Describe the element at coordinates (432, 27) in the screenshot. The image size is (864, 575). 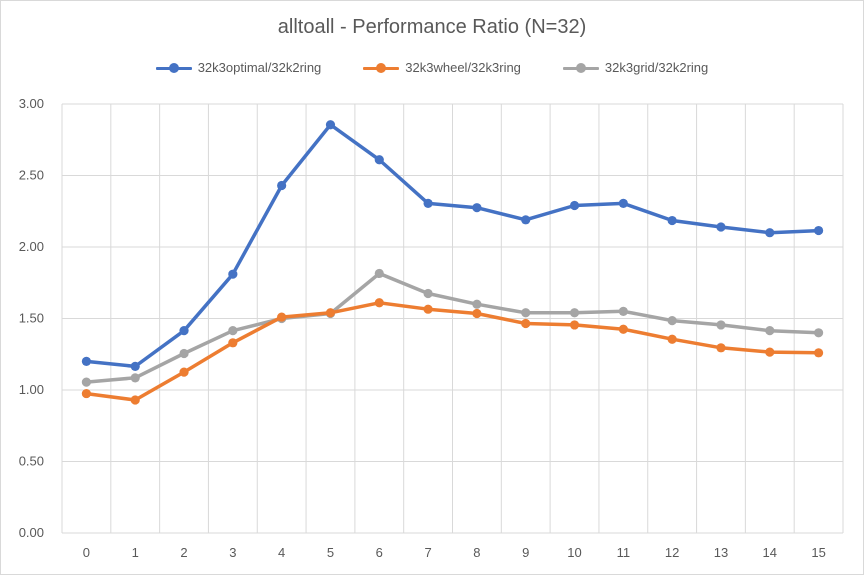
I see `chart-title: alltoall - Performance Ratio (N=32)` at that location.